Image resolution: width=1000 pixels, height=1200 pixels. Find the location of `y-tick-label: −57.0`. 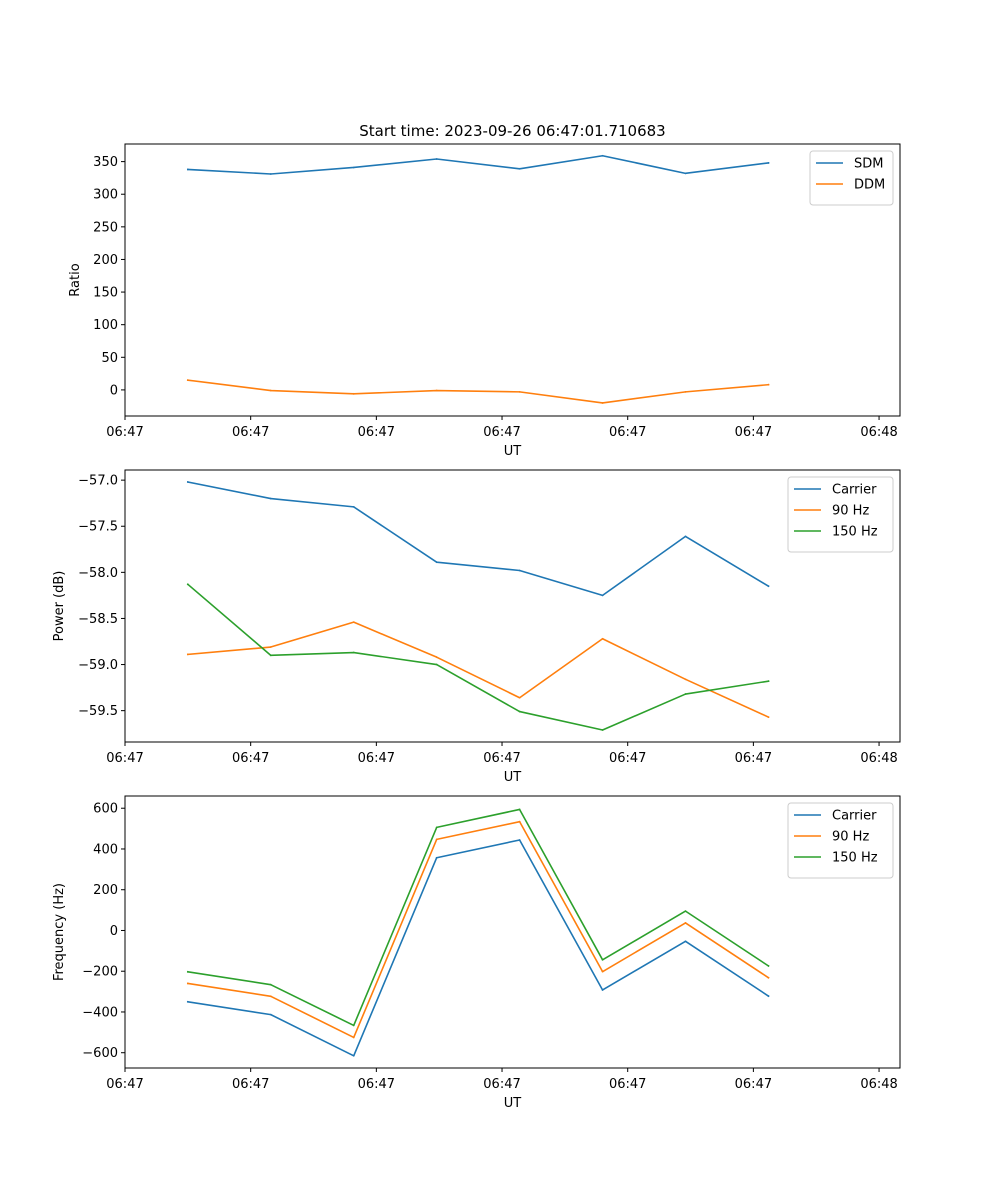

y-tick-label: −57.0 is located at coordinates (98, 481).